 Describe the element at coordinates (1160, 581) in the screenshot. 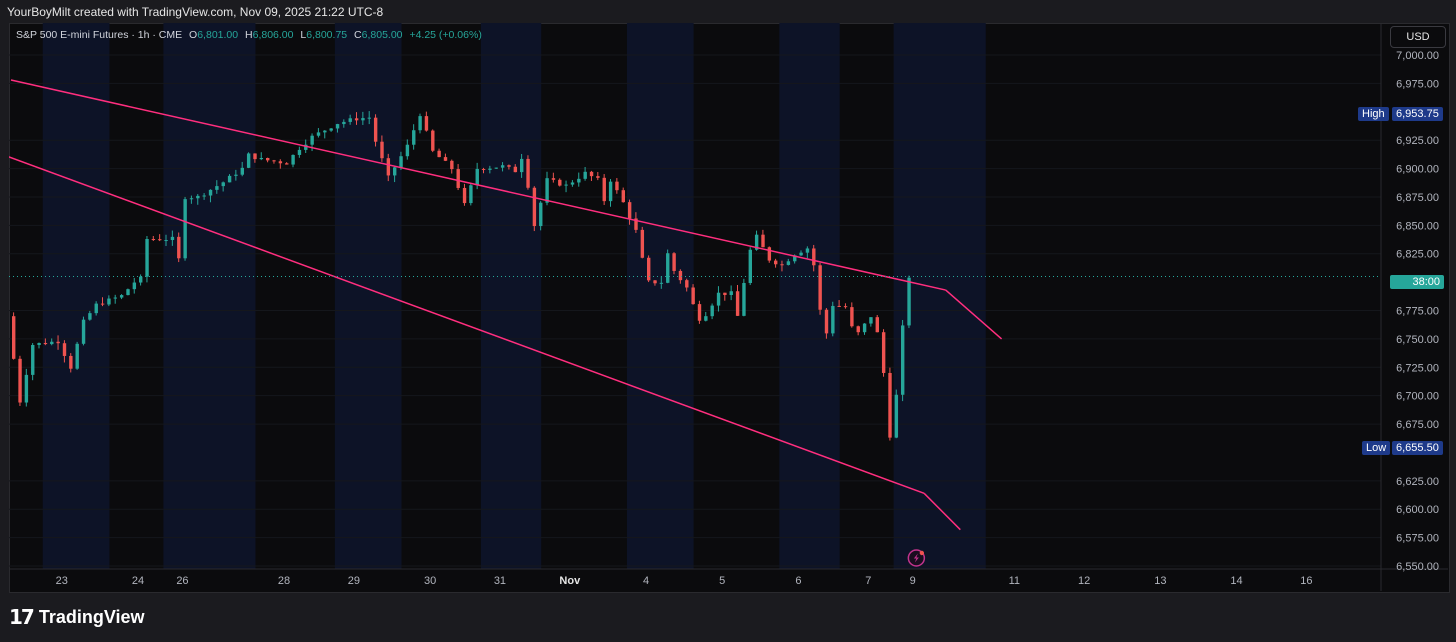

I see `time-tick-label: 13` at that location.